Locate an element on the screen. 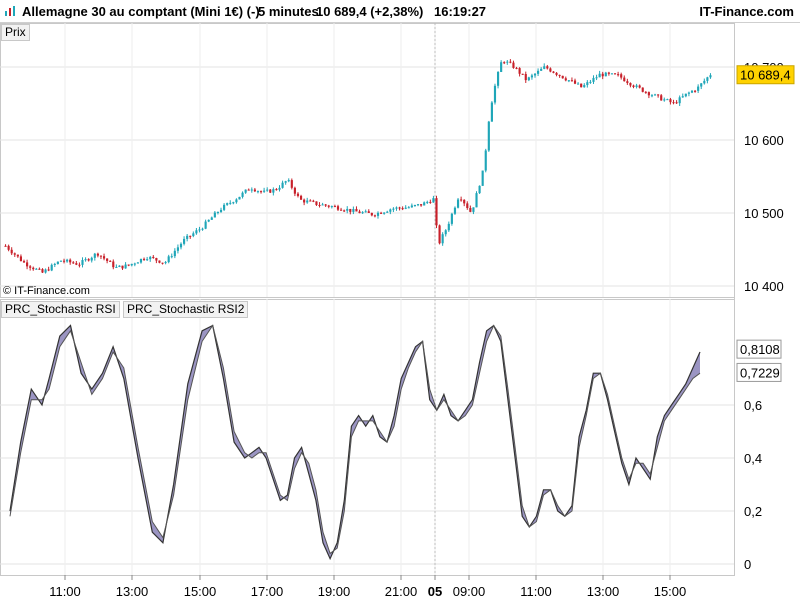 The width and height of the screenshot is (800, 600). time-tick-label: 05 is located at coordinates (435, 591).